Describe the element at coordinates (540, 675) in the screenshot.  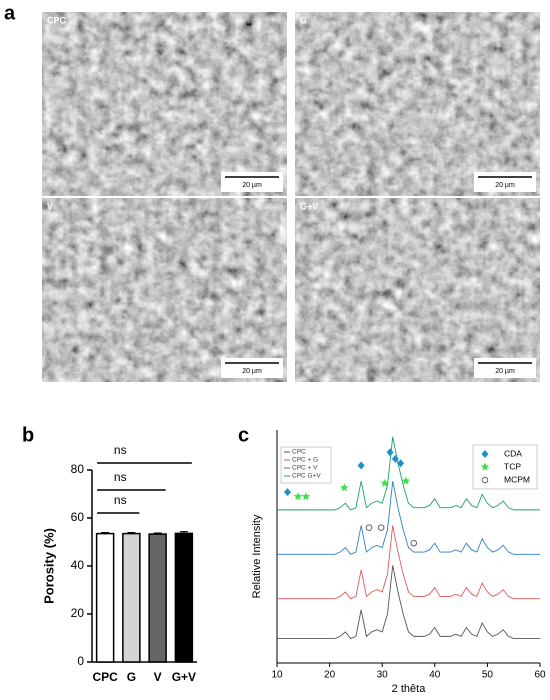
I see `x-tick-label: 60` at that location.